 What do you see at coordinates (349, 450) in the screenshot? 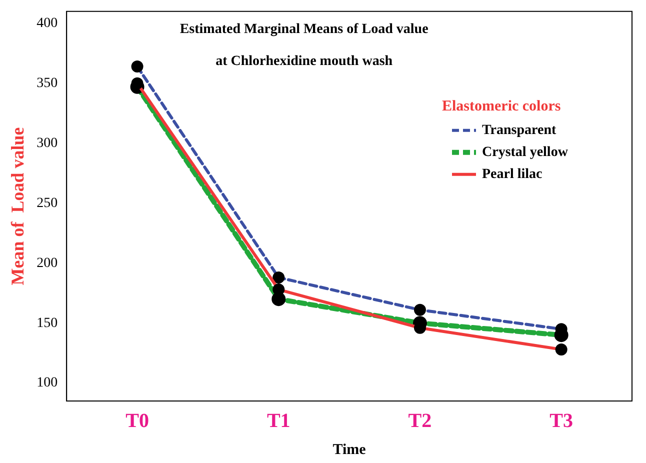
I see `x-axis-title: Time` at bounding box center [349, 450].